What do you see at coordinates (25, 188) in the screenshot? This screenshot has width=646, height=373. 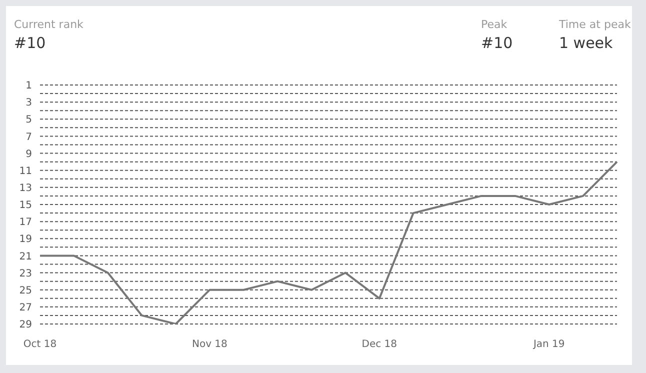 I see `y-tick-label: 13` at bounding box center [25, 188].